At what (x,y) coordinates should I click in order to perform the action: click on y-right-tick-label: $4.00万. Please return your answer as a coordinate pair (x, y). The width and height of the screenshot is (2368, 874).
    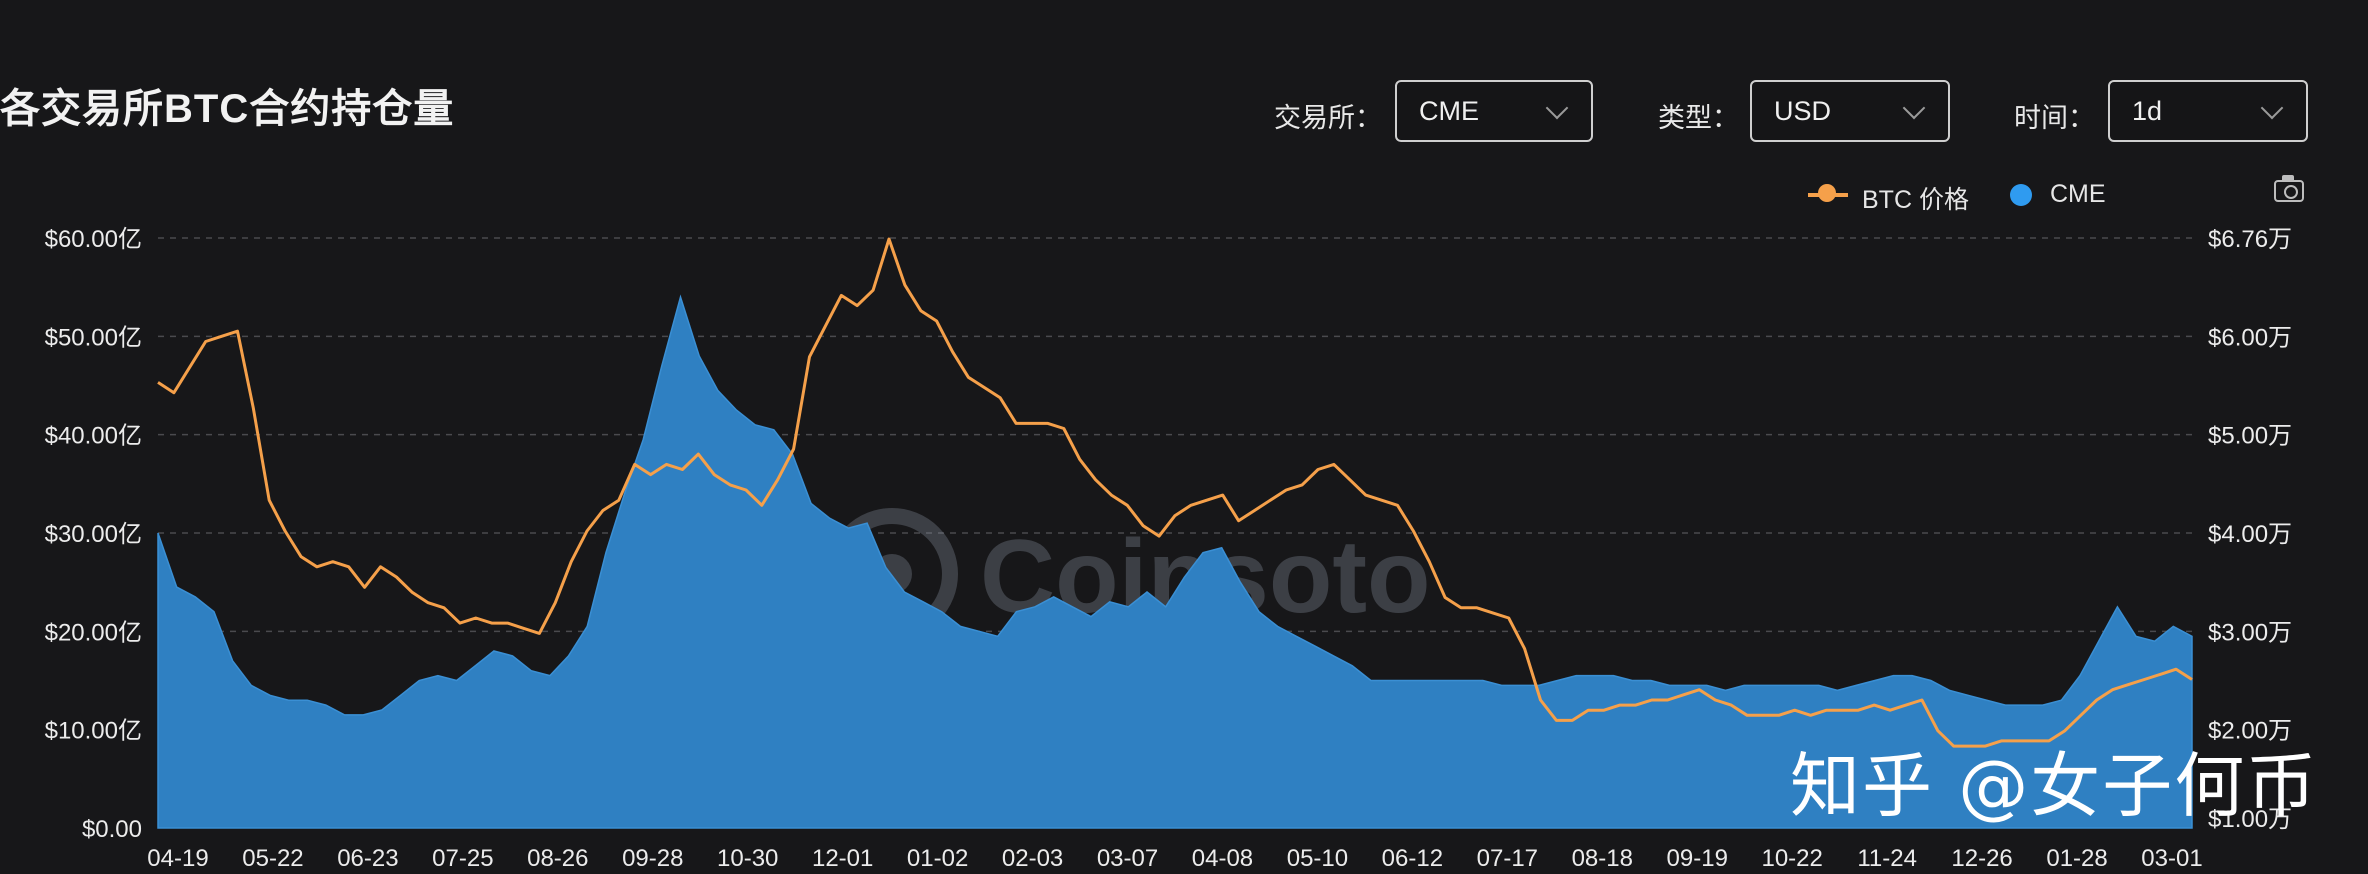
    Looking at the image, I should click on (2250, 534).